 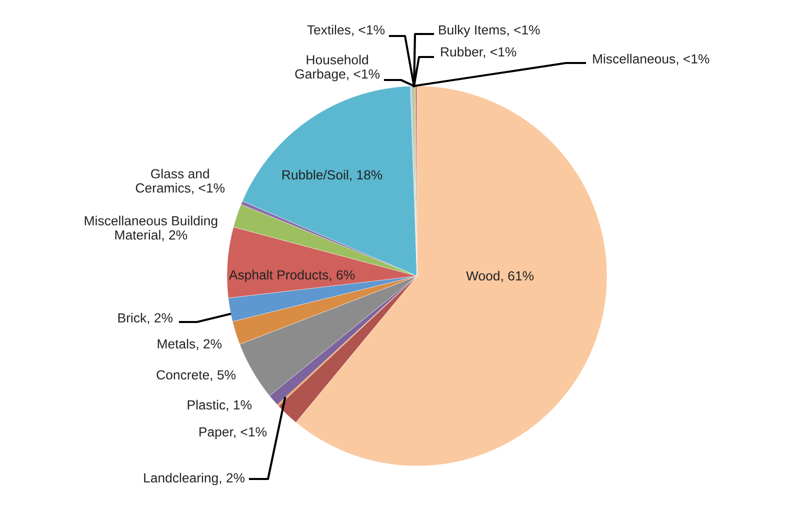 I want to click on slice-label: Concrete, 5%, so click(x=196, y=376).